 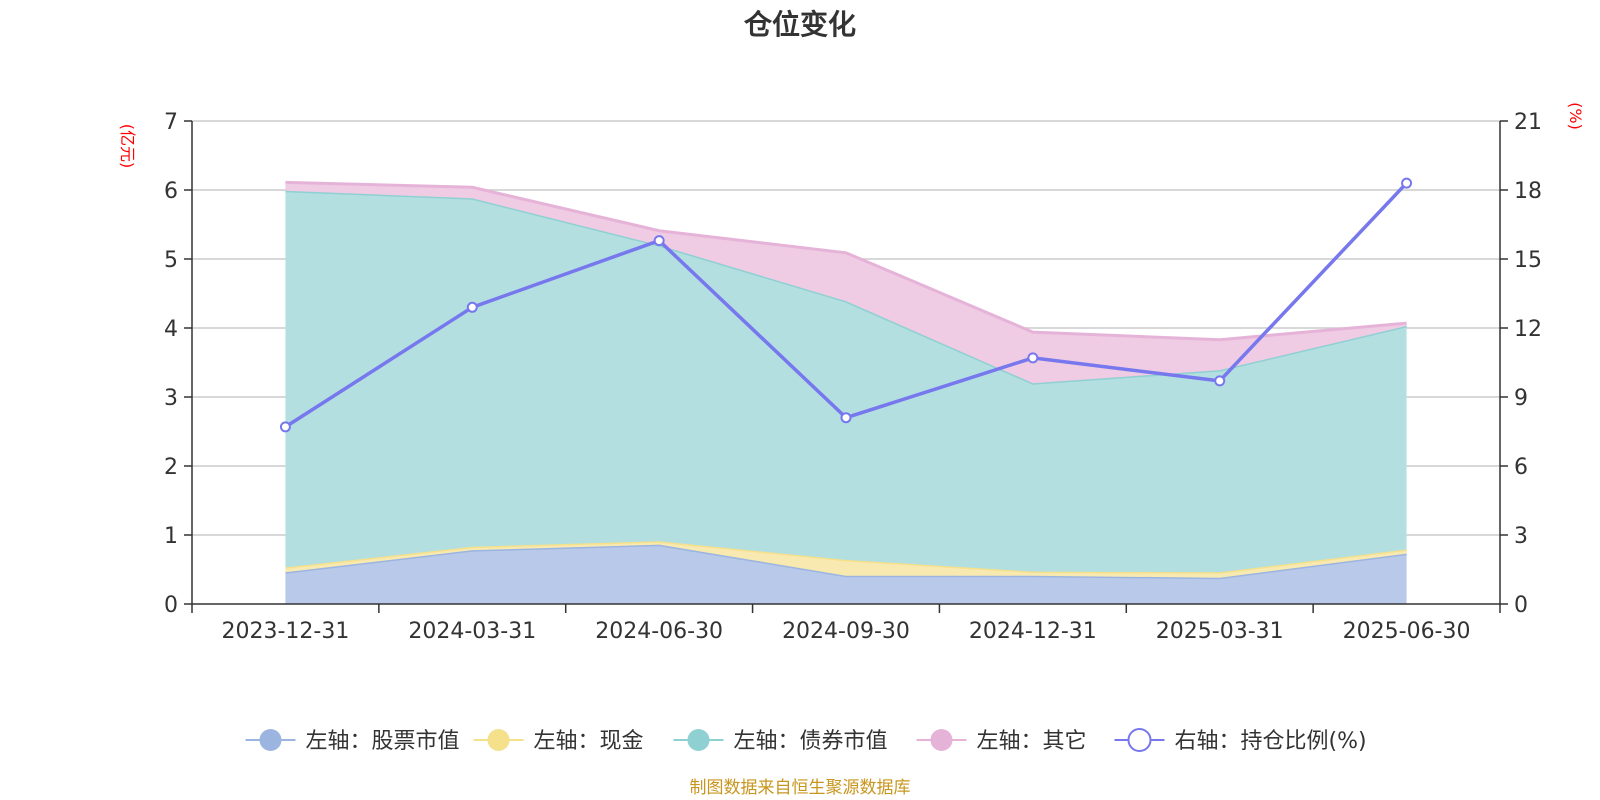 I want to click on right-tick-label: 12, so click(x=1528, y=329).